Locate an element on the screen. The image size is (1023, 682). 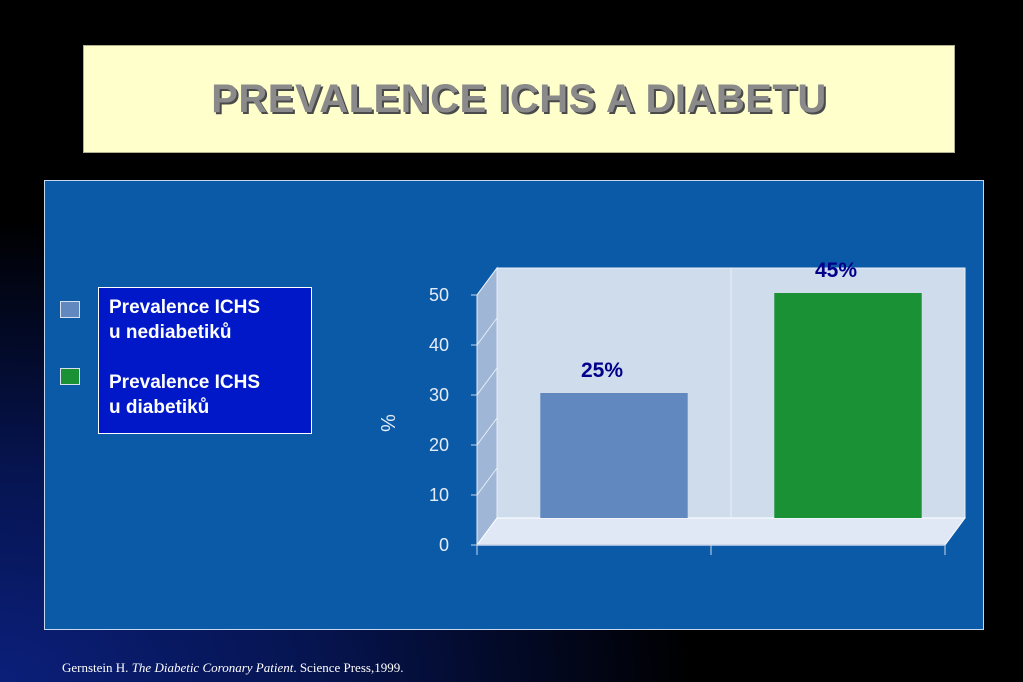
citation-publisher: . Science Press,1999. is located at coordinates (348, 667).